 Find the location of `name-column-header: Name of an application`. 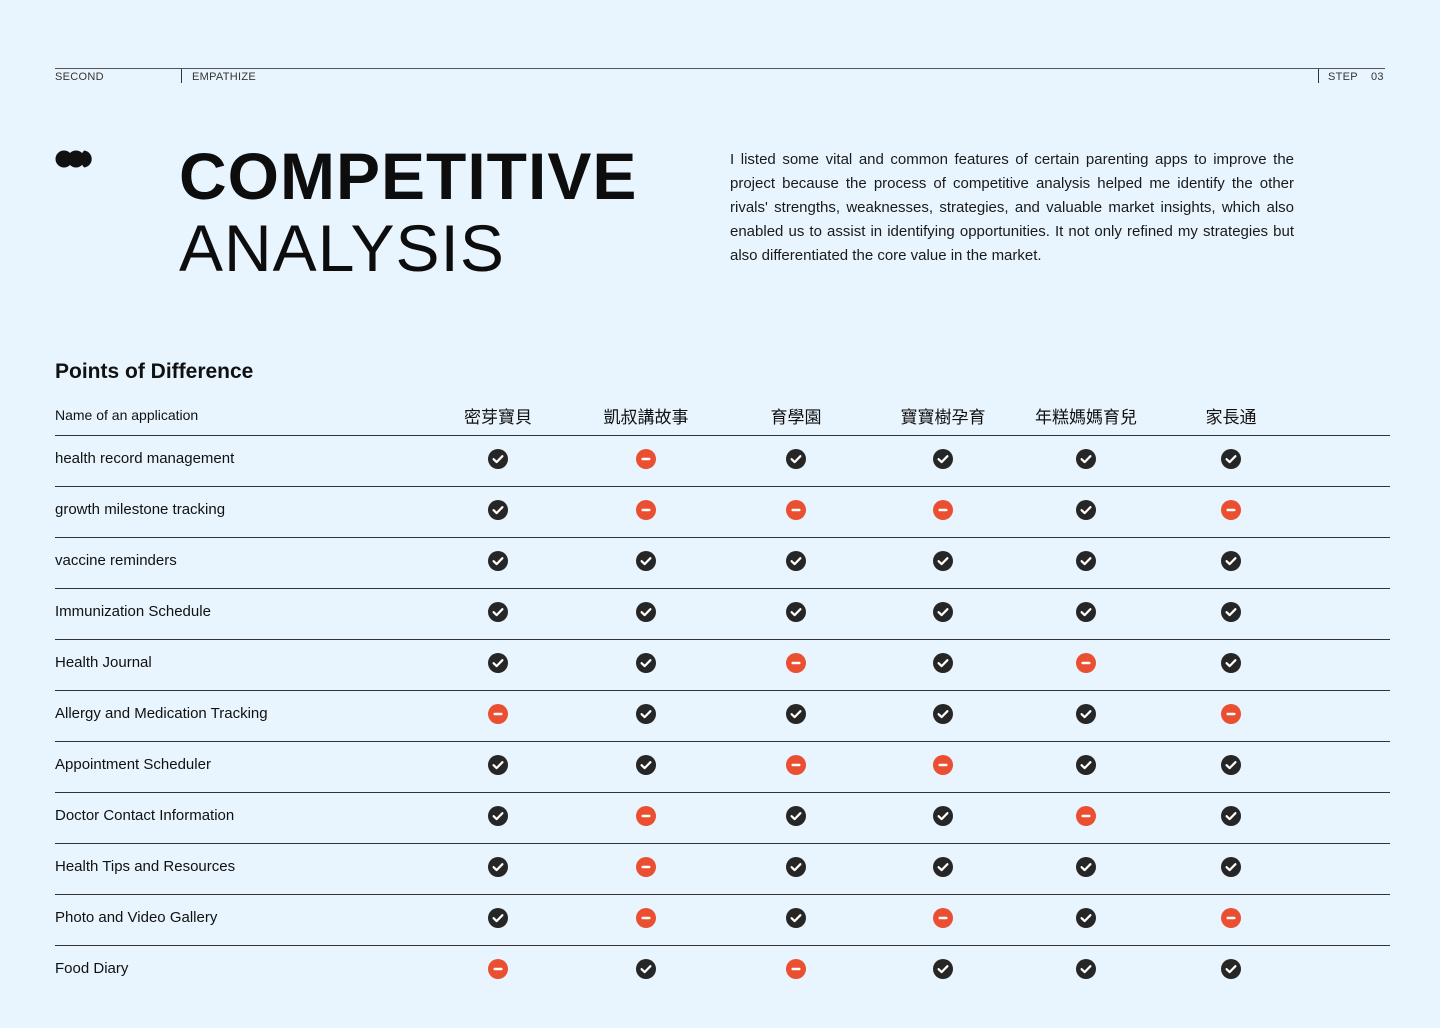

name-column-header: Name of an application is located at coordinates (127, 415).